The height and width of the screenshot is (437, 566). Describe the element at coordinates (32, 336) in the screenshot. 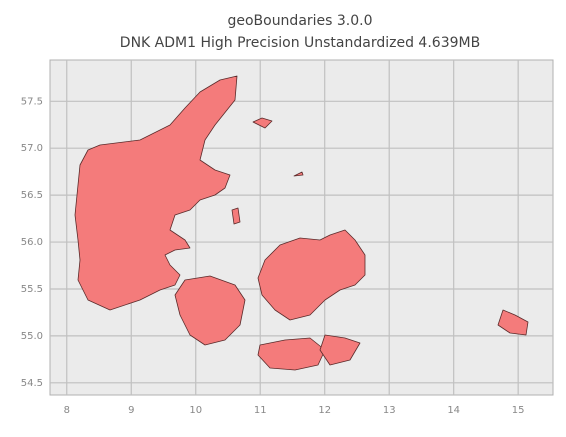

I see `y-tick-label: 55.0` at that location.